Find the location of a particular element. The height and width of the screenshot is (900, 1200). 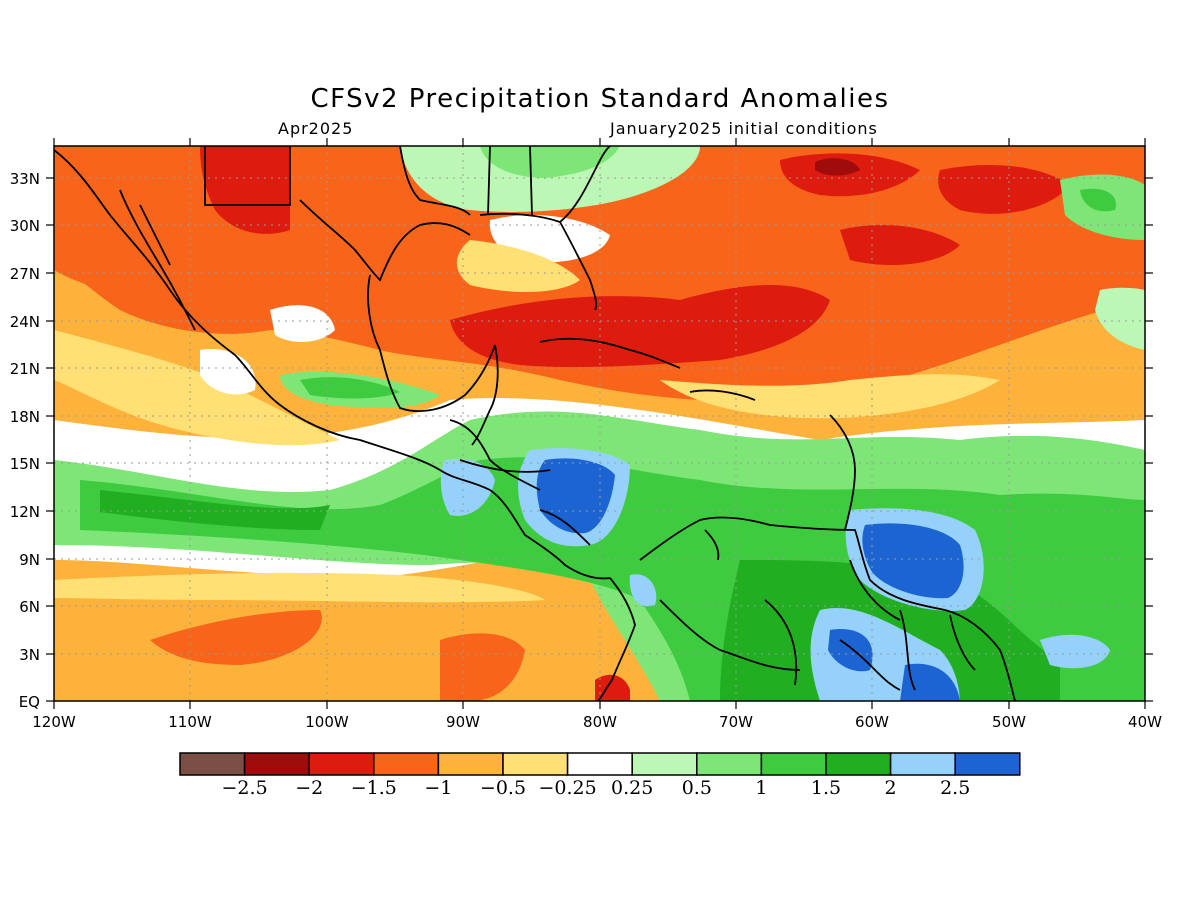

lat-label: 24N is located at coordinates (25, 322).